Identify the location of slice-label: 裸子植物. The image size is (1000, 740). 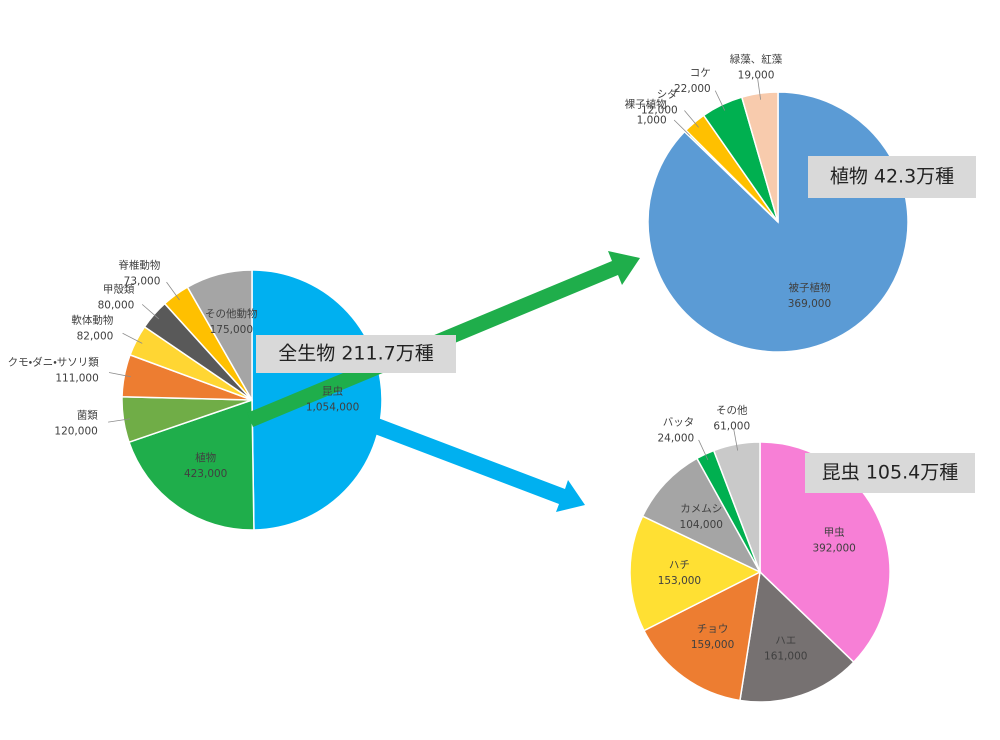
(646, 104).